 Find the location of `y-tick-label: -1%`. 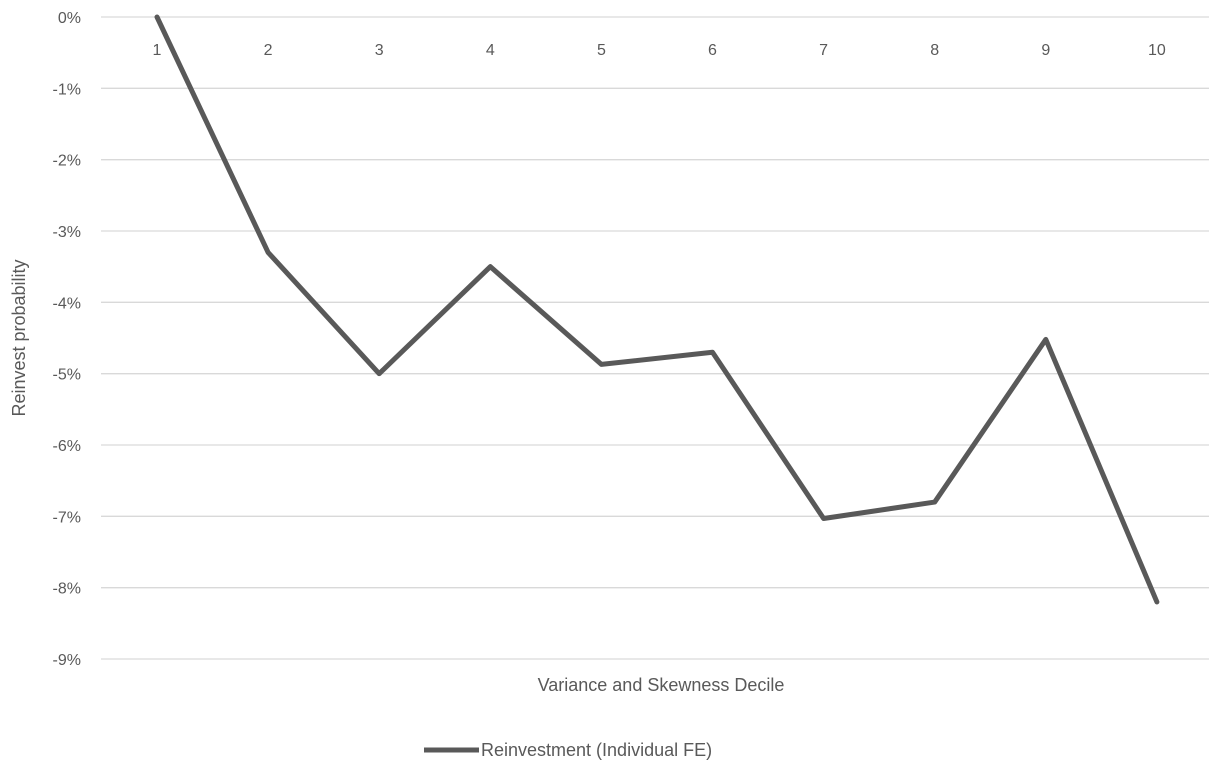

y-tick-label: -1% is located at coordinates (67, 89).